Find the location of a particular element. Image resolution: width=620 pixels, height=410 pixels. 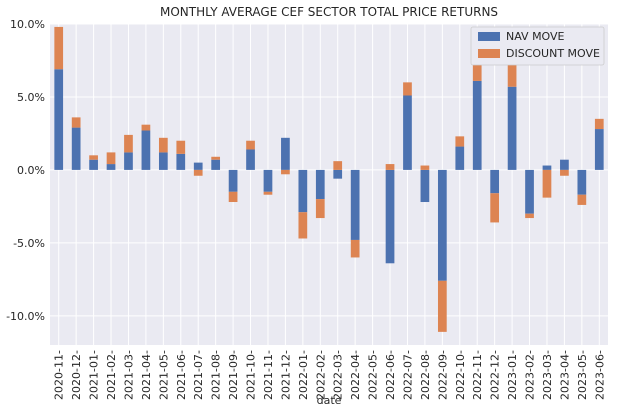

legend-swatch-discount-move is located at coordinates (489, 53).